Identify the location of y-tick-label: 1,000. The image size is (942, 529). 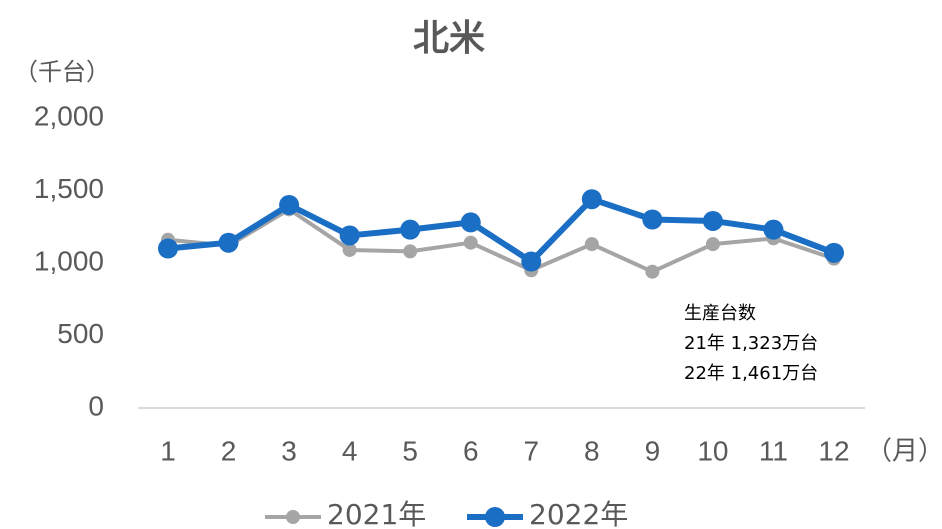
(69, 260).